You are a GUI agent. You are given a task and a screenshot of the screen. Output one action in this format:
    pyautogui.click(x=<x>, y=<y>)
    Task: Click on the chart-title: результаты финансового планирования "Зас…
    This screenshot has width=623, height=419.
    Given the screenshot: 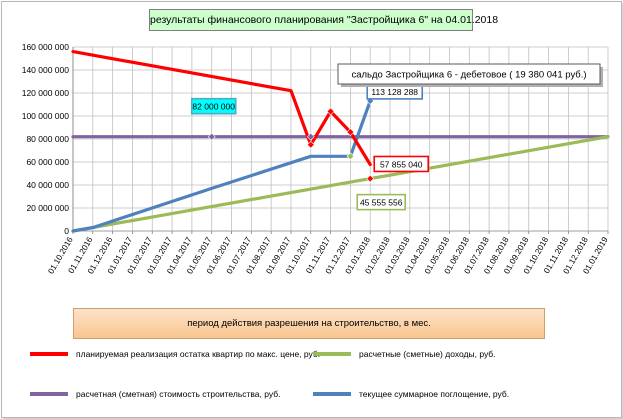 What is the action you would take?
    pyautogui.click(x=323, y=20)
    